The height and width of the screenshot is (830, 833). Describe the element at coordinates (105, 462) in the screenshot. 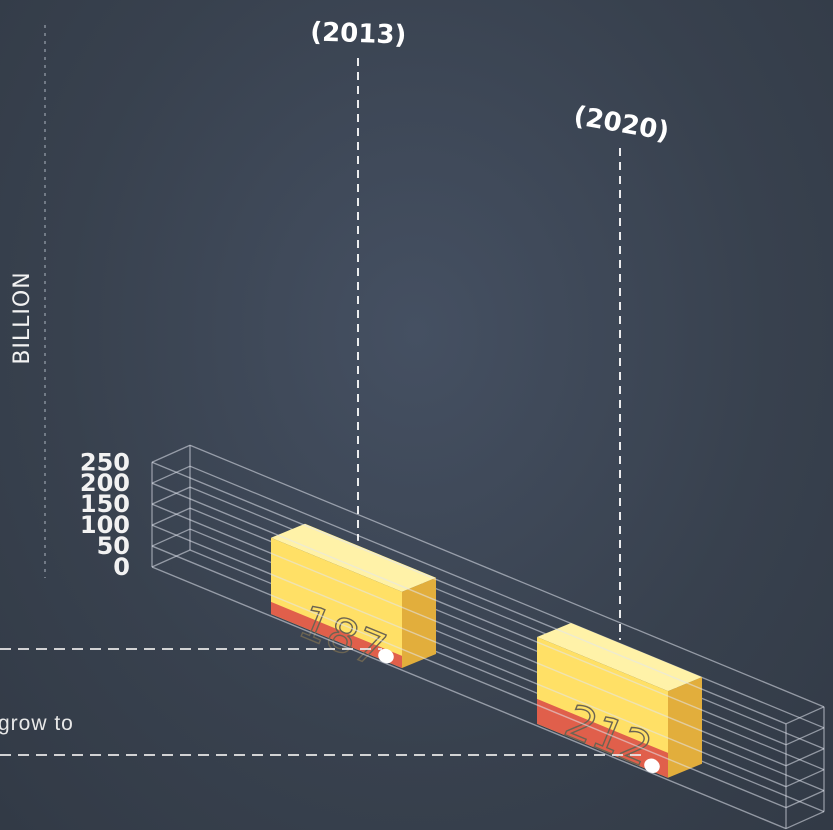

I see `y-tick-label: 250` at that location.